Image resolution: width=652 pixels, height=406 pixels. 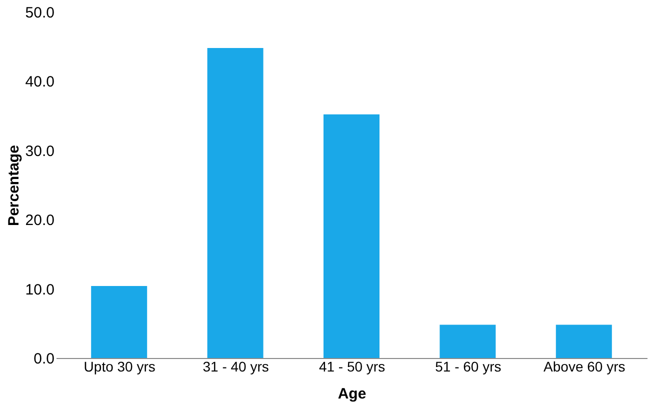 What do you see at coordinates (39, 221) in the screenshot?
I see `y-tick-label: 20.0` at bounding box center [39, 221].